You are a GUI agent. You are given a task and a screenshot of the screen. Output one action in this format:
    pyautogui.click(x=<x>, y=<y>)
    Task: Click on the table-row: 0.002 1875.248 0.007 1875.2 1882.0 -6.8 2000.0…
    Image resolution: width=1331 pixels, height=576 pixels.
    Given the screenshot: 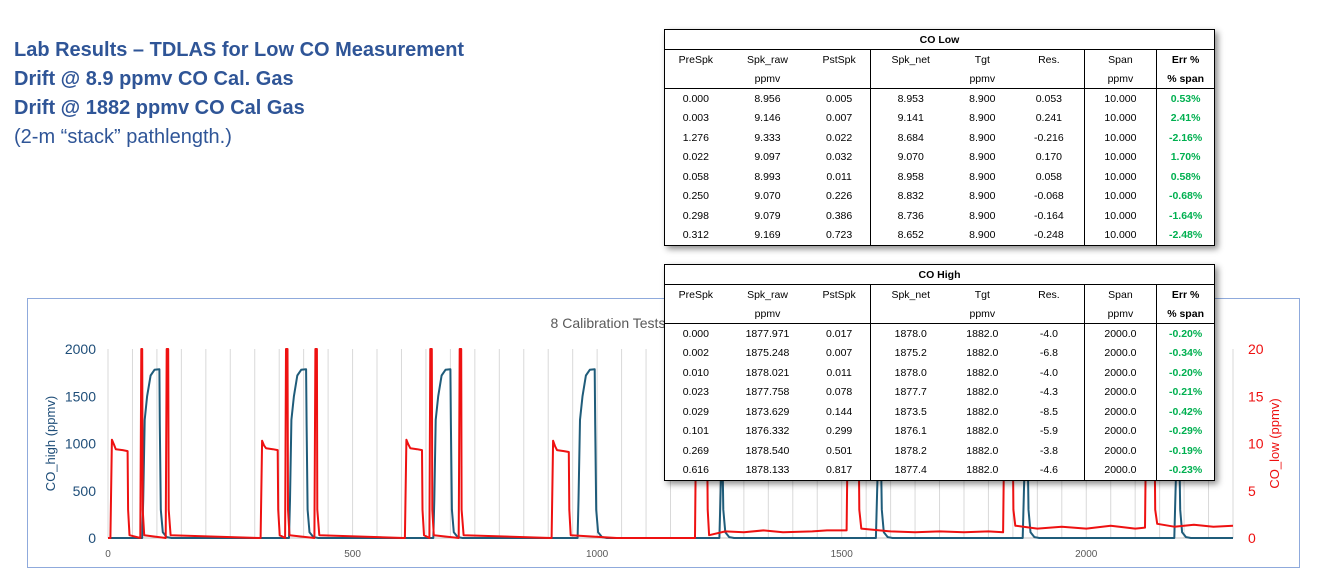 What is the action you would take?
    pyautogui.click(x=939, y=353)
    